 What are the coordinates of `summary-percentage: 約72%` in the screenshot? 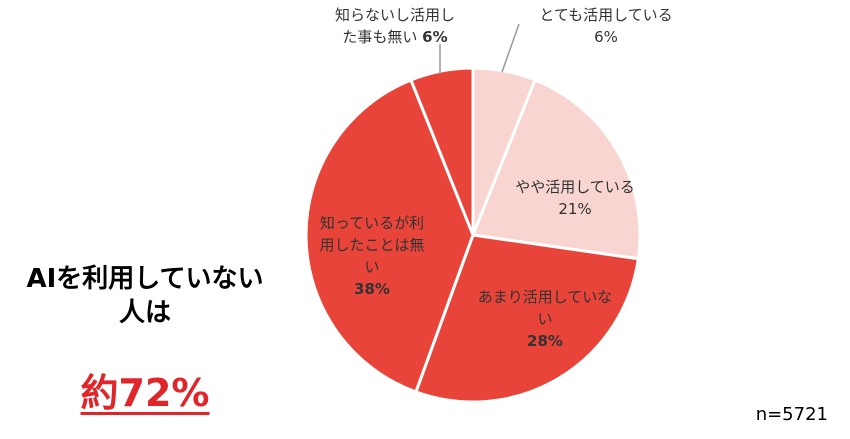 It's located at (145, 393).